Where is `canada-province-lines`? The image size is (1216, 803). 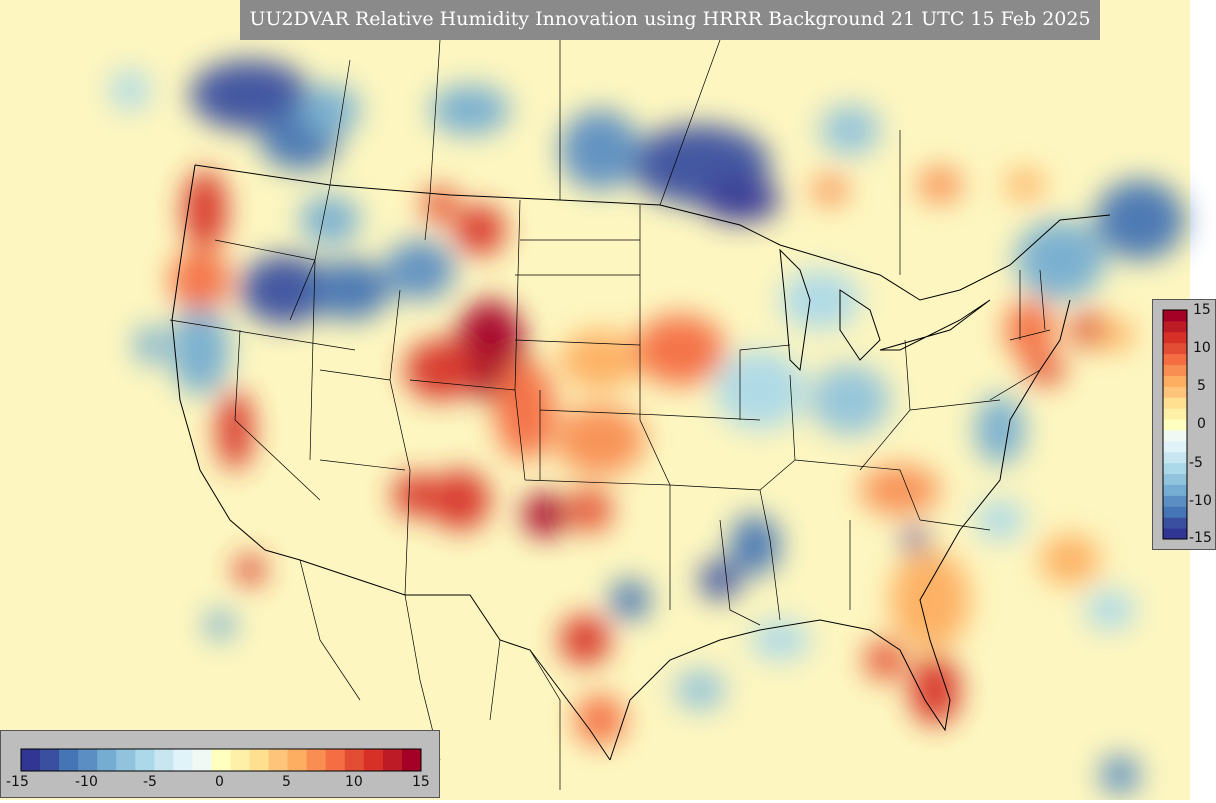 canada-province-lines is located at coordinates (615, 157).